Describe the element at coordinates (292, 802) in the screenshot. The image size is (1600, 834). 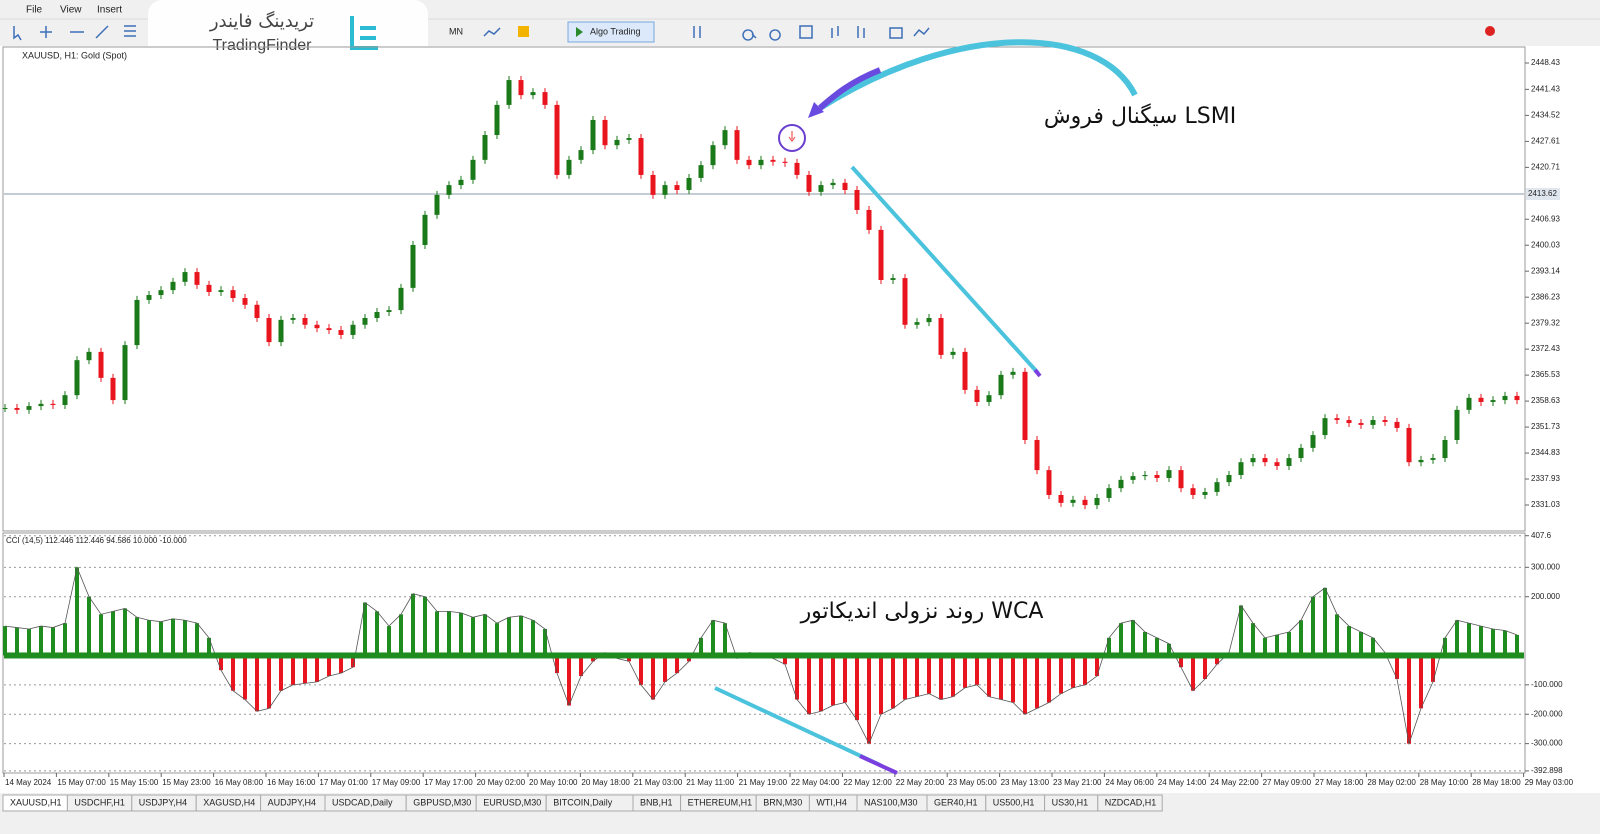
I see `tab-label: AUDJPY,H4` at that location.